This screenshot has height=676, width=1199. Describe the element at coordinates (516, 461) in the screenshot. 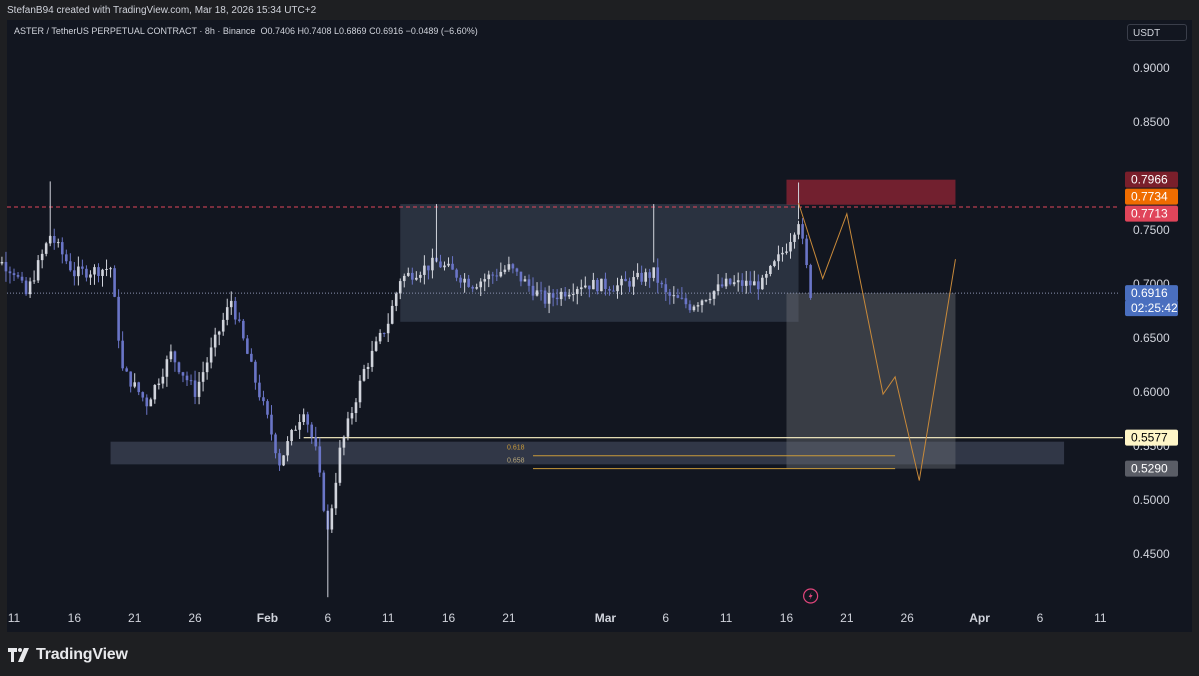

I see `fib-label-1: 0.658` at that location.